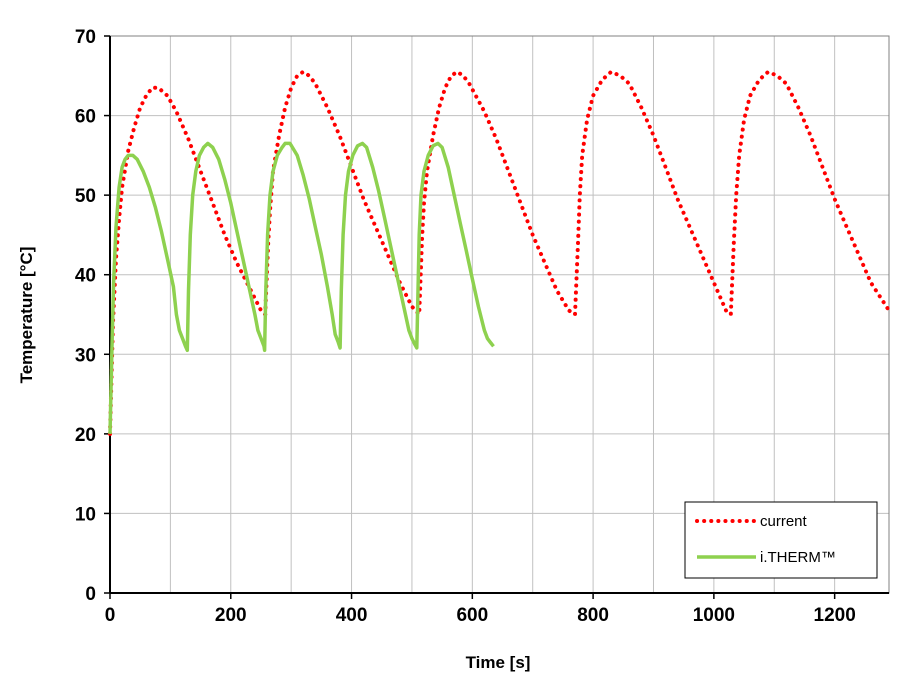  What do you see at coordinates (85, 514) in the screenshot?
I see `y-tick-label: 10` at bounding box center [85, 514].